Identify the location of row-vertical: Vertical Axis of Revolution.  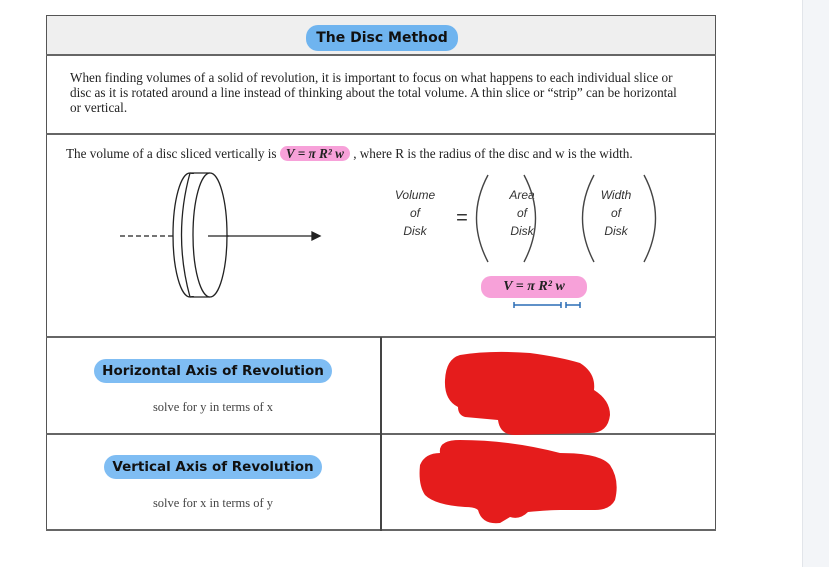
(213, 467).